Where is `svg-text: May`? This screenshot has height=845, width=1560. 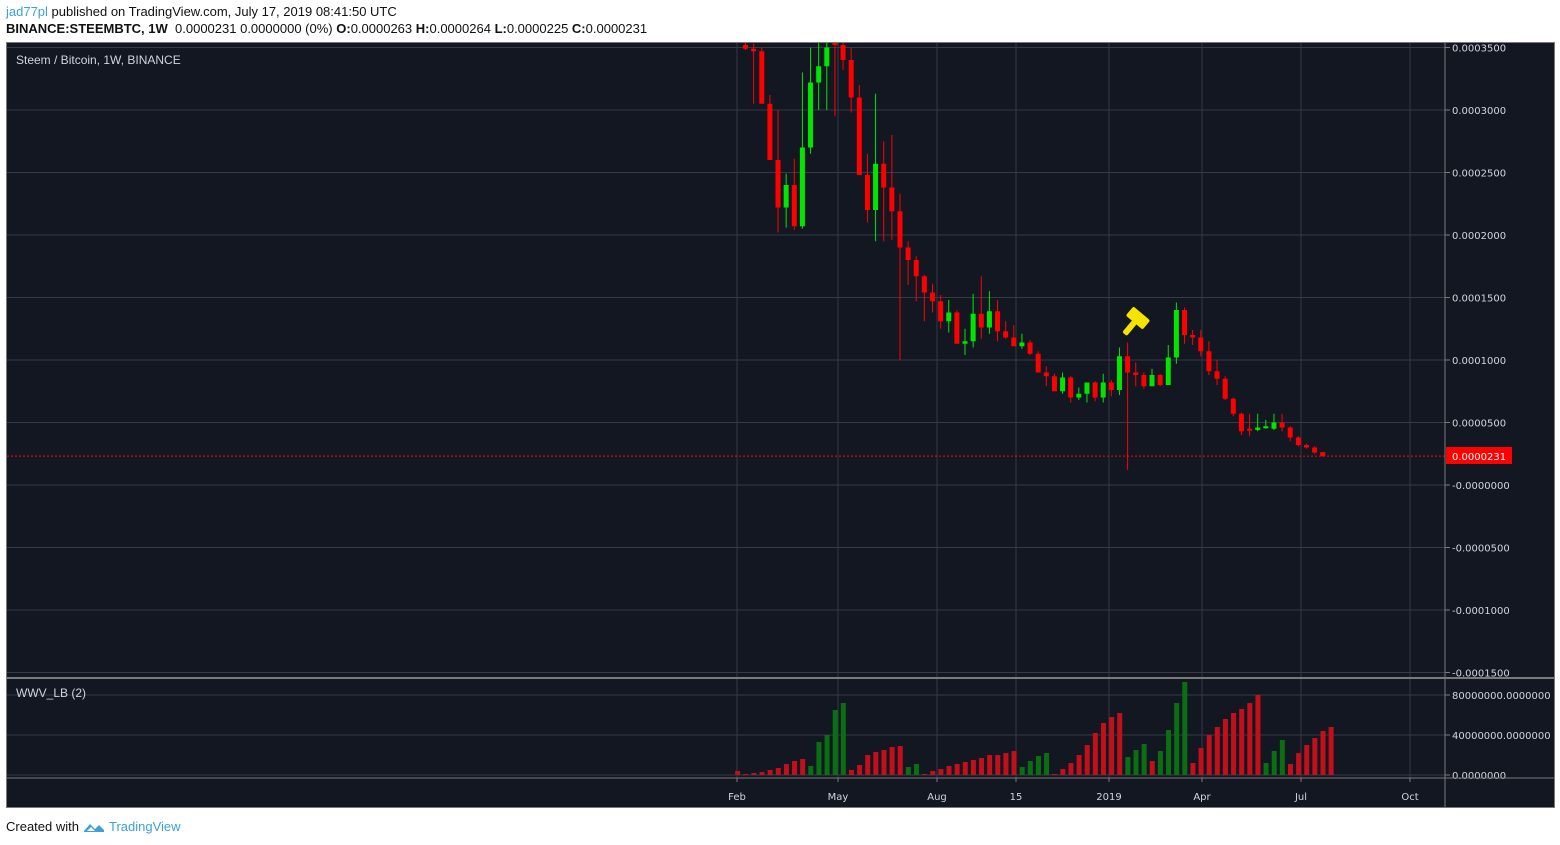 svg-text: May is located at coordinates (838, 797).